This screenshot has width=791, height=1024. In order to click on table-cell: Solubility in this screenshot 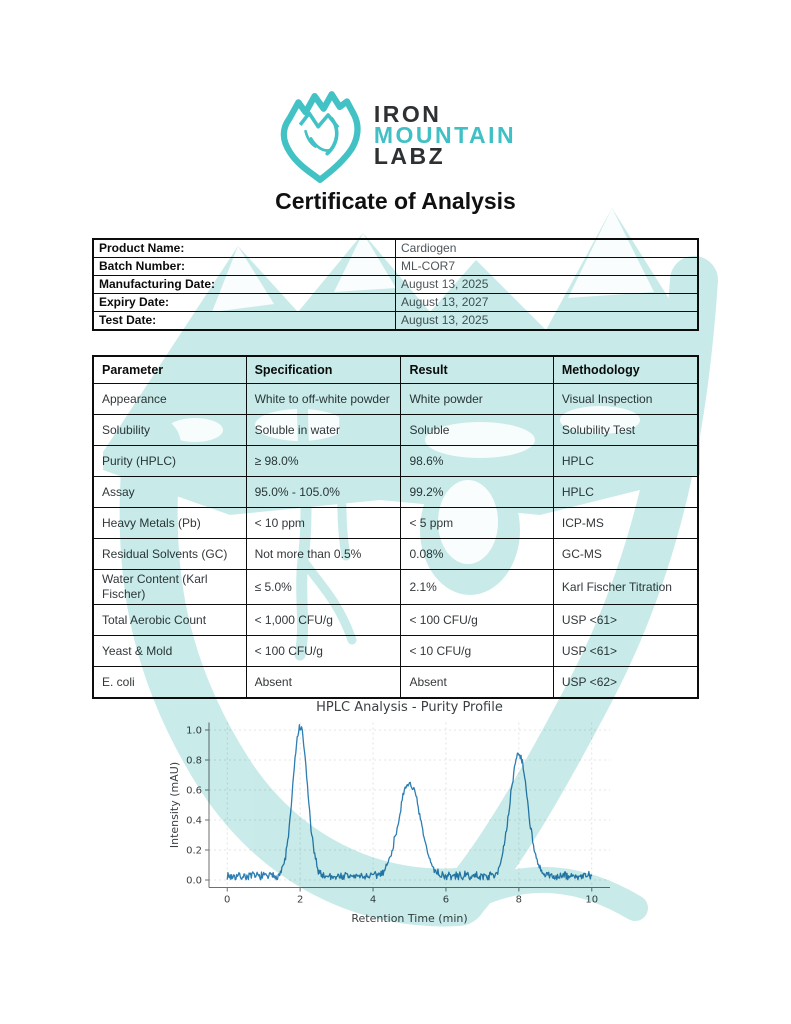, I will do `click(169, 430)`.